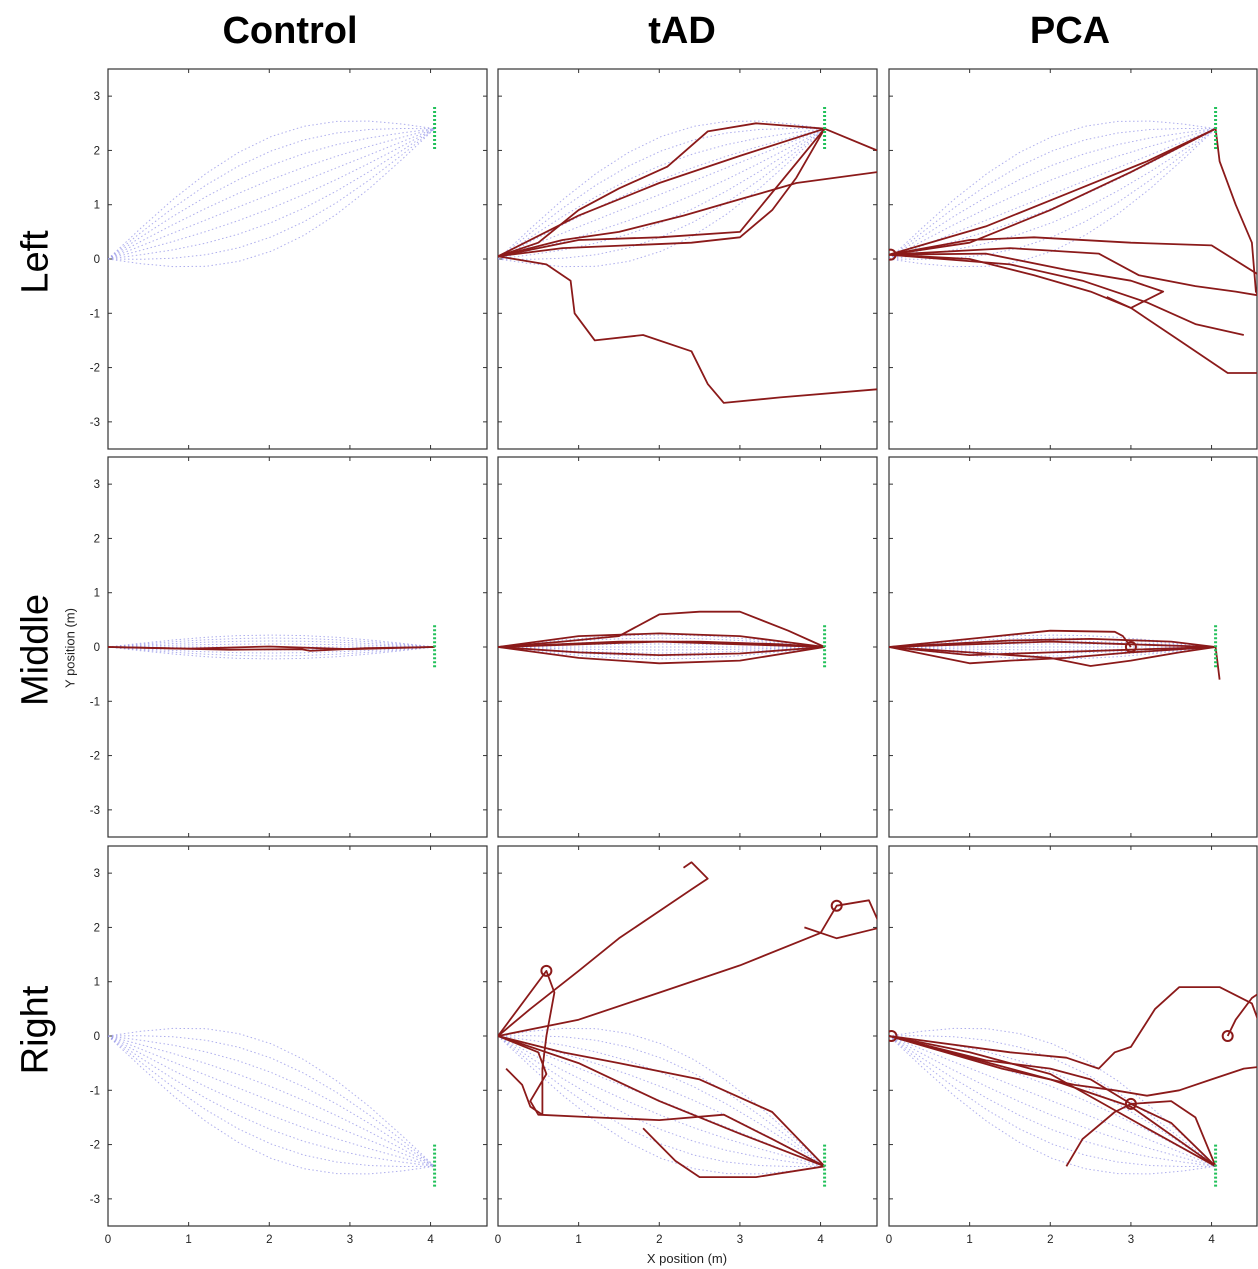 The height and width of the screenshot is (1269, 1258). What do you see at coordinates (95, 1146) in the screenshot?
I see `y-tick-label: -2` at bounding box center [95, 1146].